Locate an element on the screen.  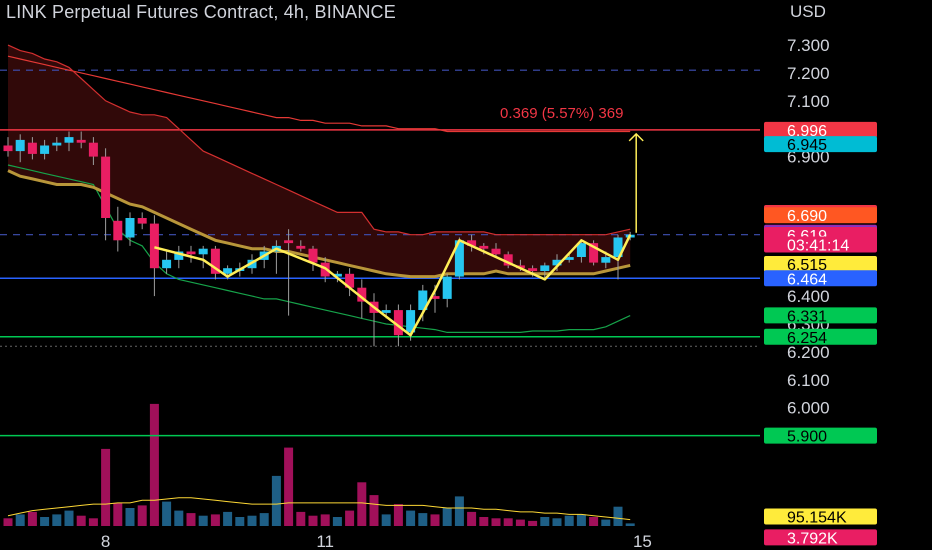
measure-label: 0.369 (5.57%) 369 is located at coordinates (561, 113).